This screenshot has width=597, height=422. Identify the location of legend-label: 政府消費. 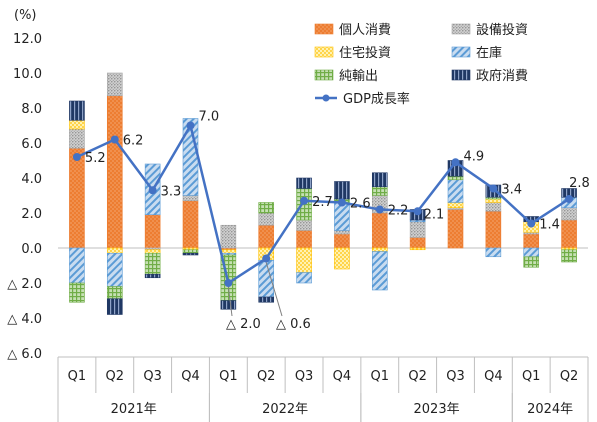
(502, 76).